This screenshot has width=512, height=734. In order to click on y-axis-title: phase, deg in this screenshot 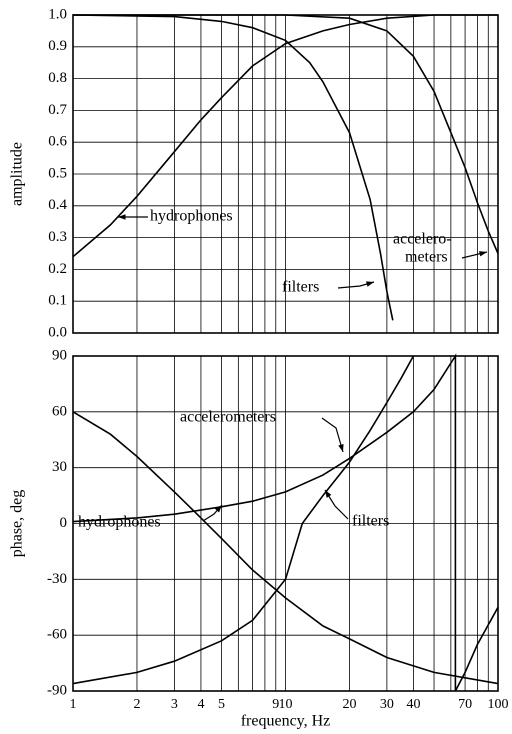, I will do `click(17, 524)`.